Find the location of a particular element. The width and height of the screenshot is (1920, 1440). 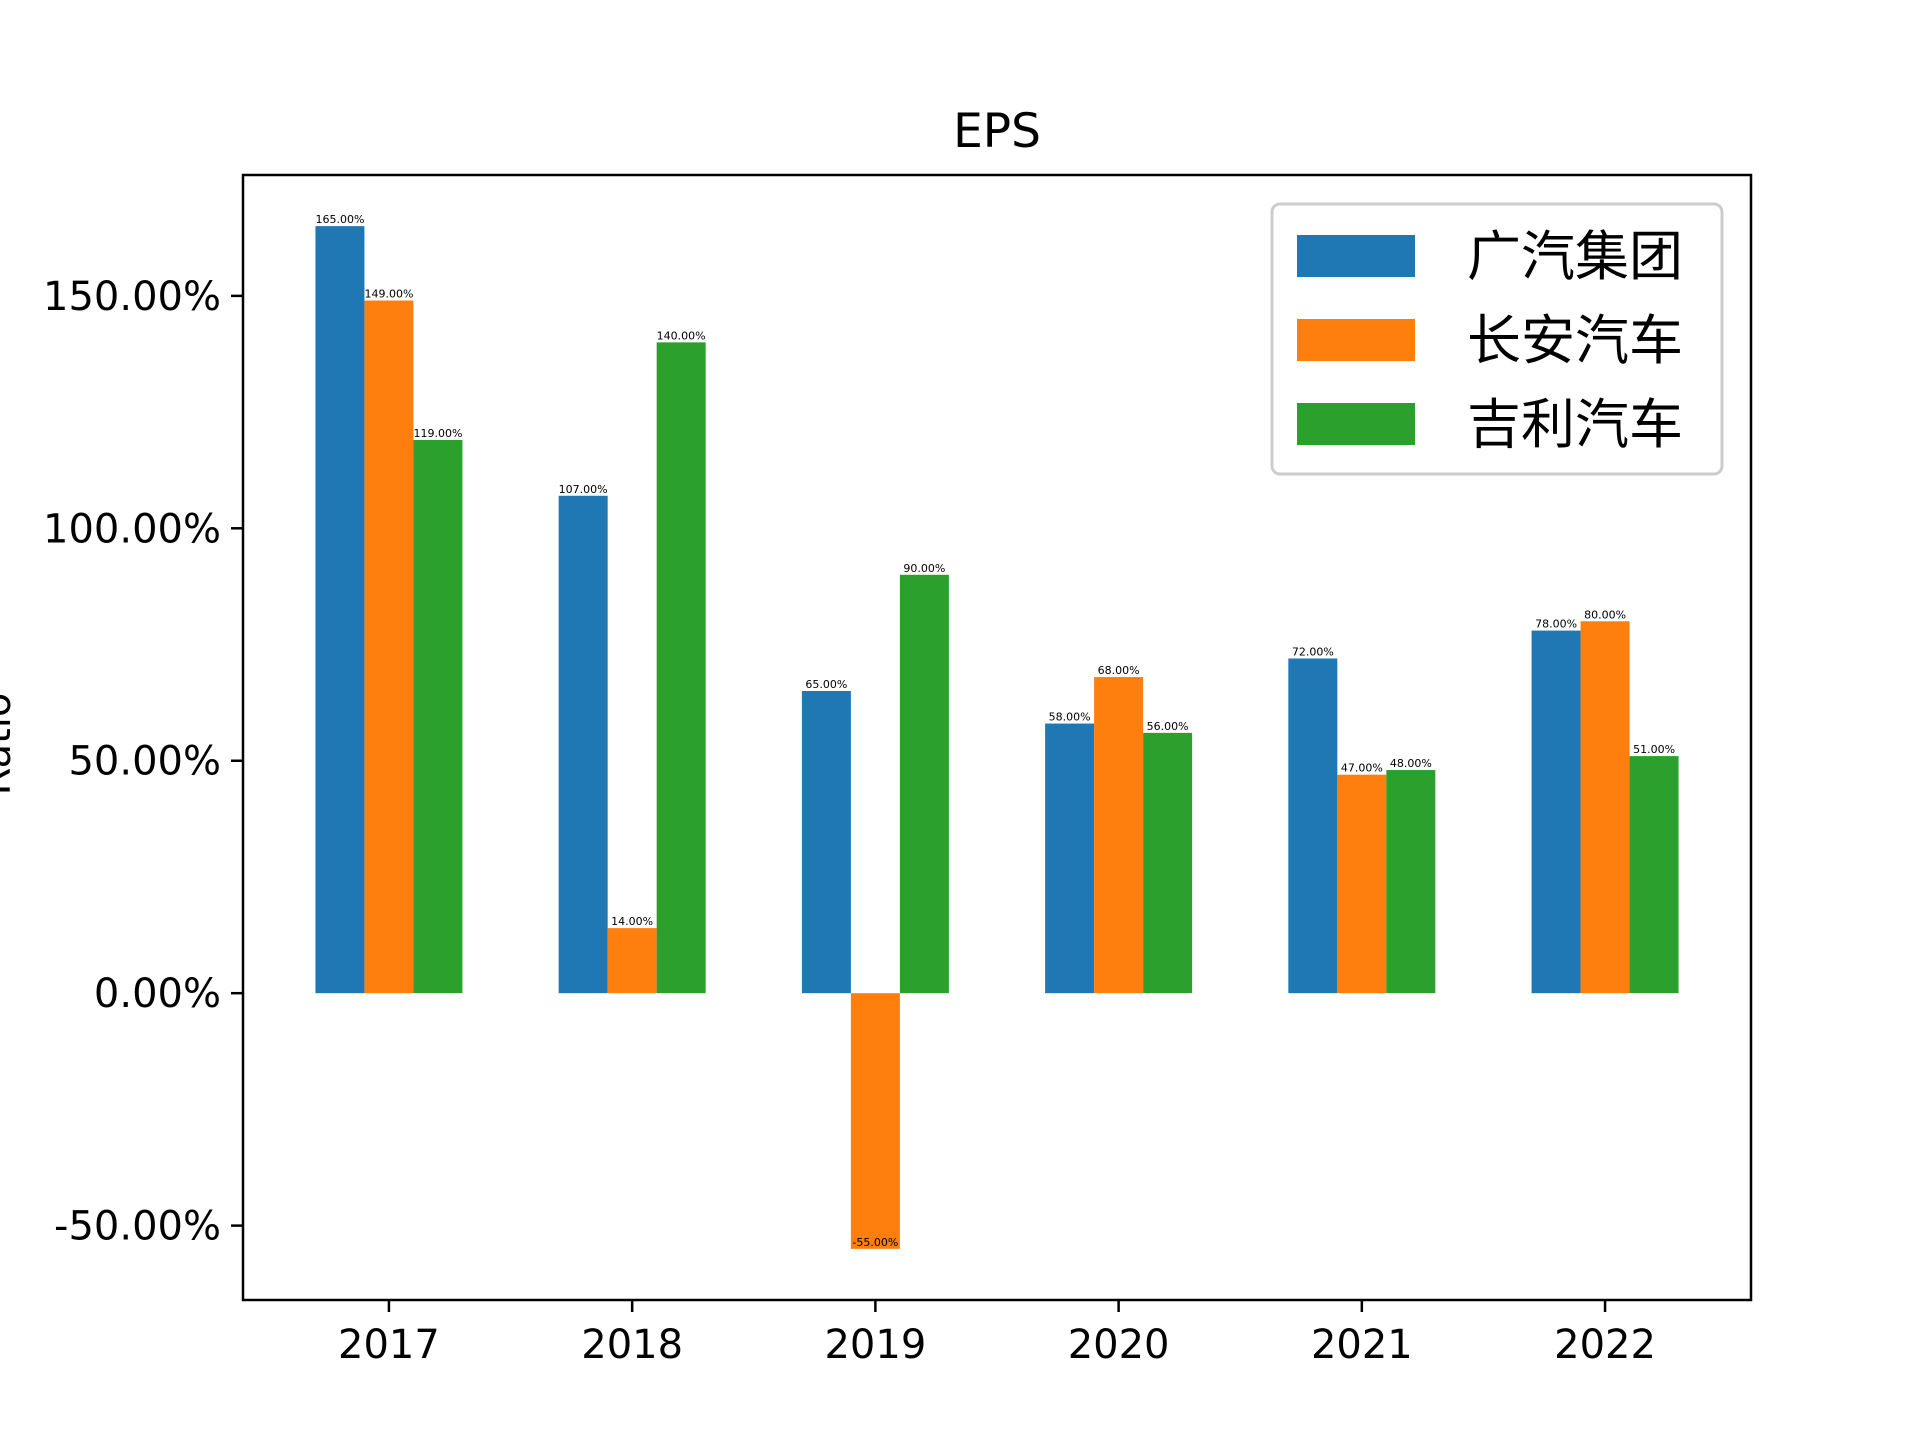

x-tick-label: 2022 is located at coordinates (1605, 1345).